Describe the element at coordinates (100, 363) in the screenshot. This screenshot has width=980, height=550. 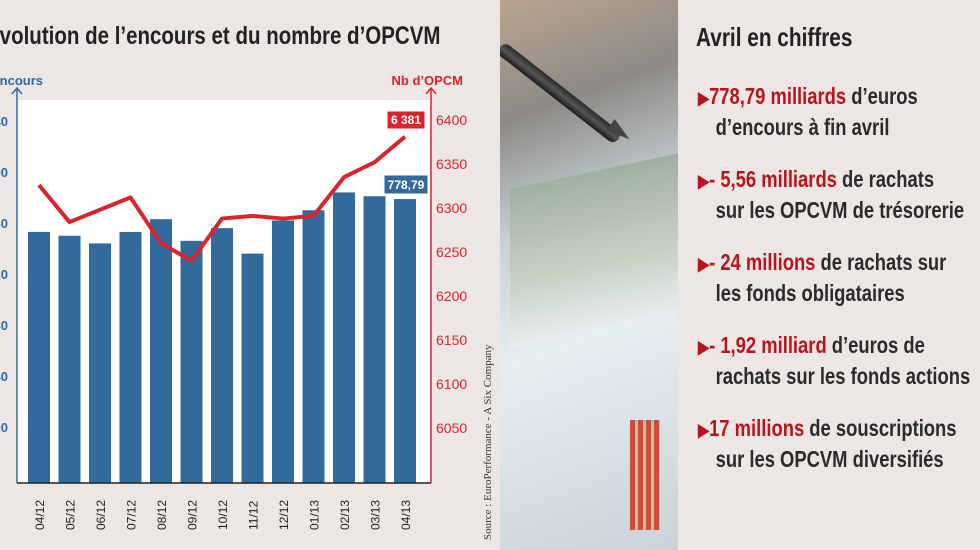
I see `bar-06/12` at that location.